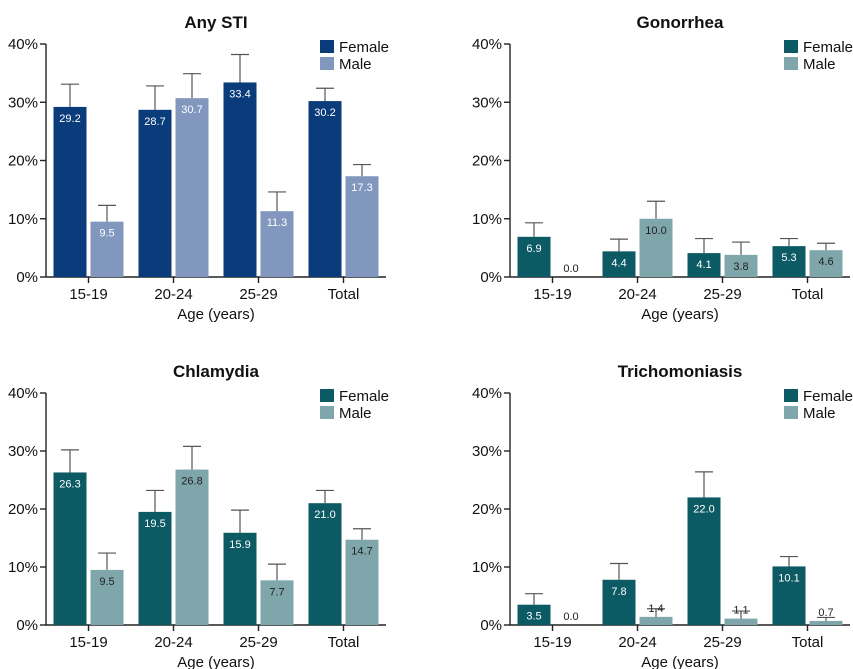 The image size is (853, 669). Describe the element at coordinates (533, 249) in the screenshot. I see `data-label: 6.9` at that location.